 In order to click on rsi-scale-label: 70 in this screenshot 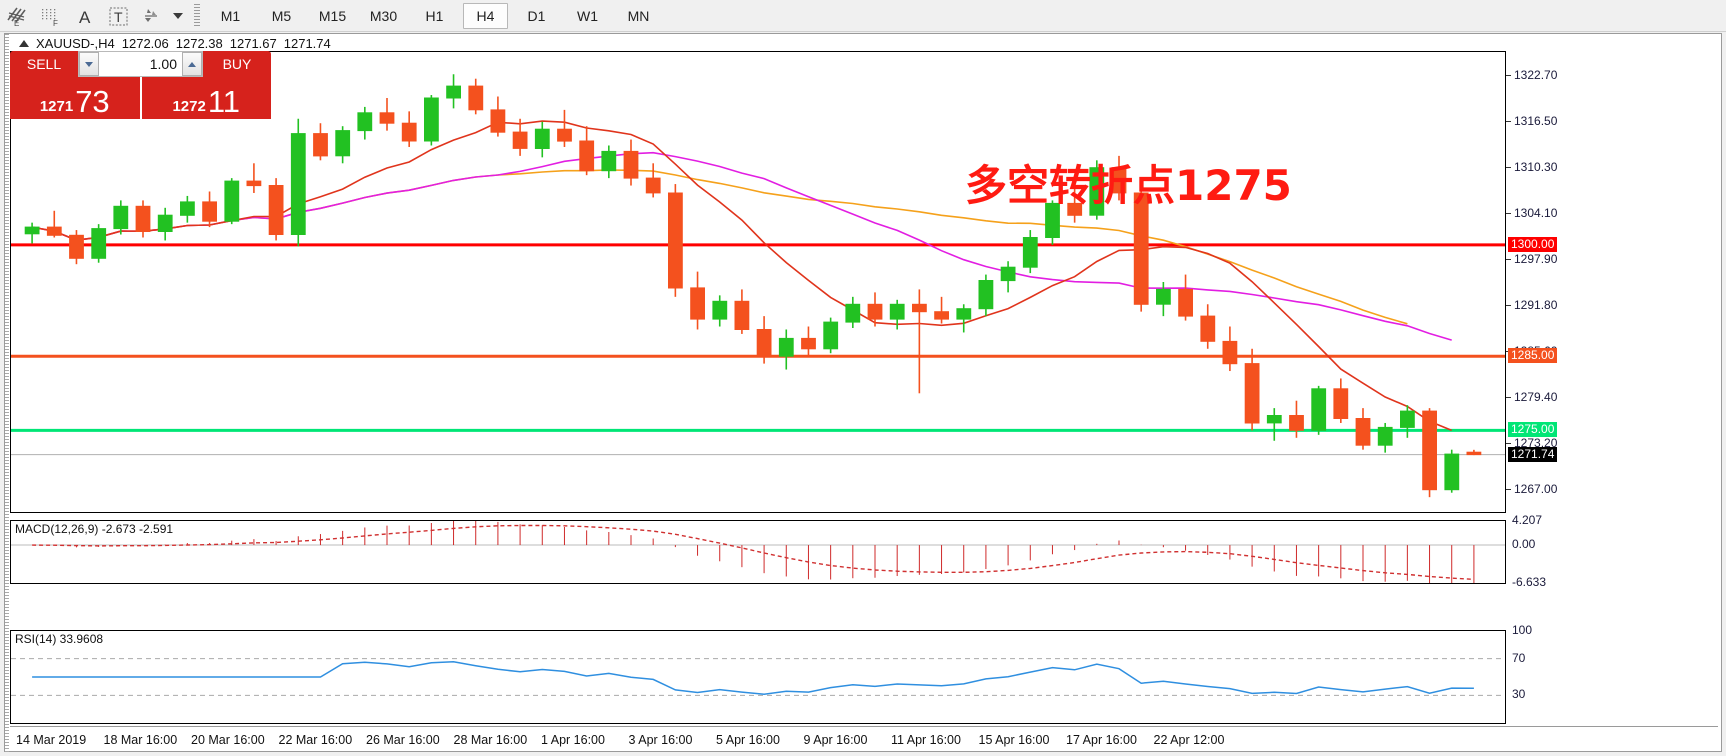, I will do `click(1519, 657)`.